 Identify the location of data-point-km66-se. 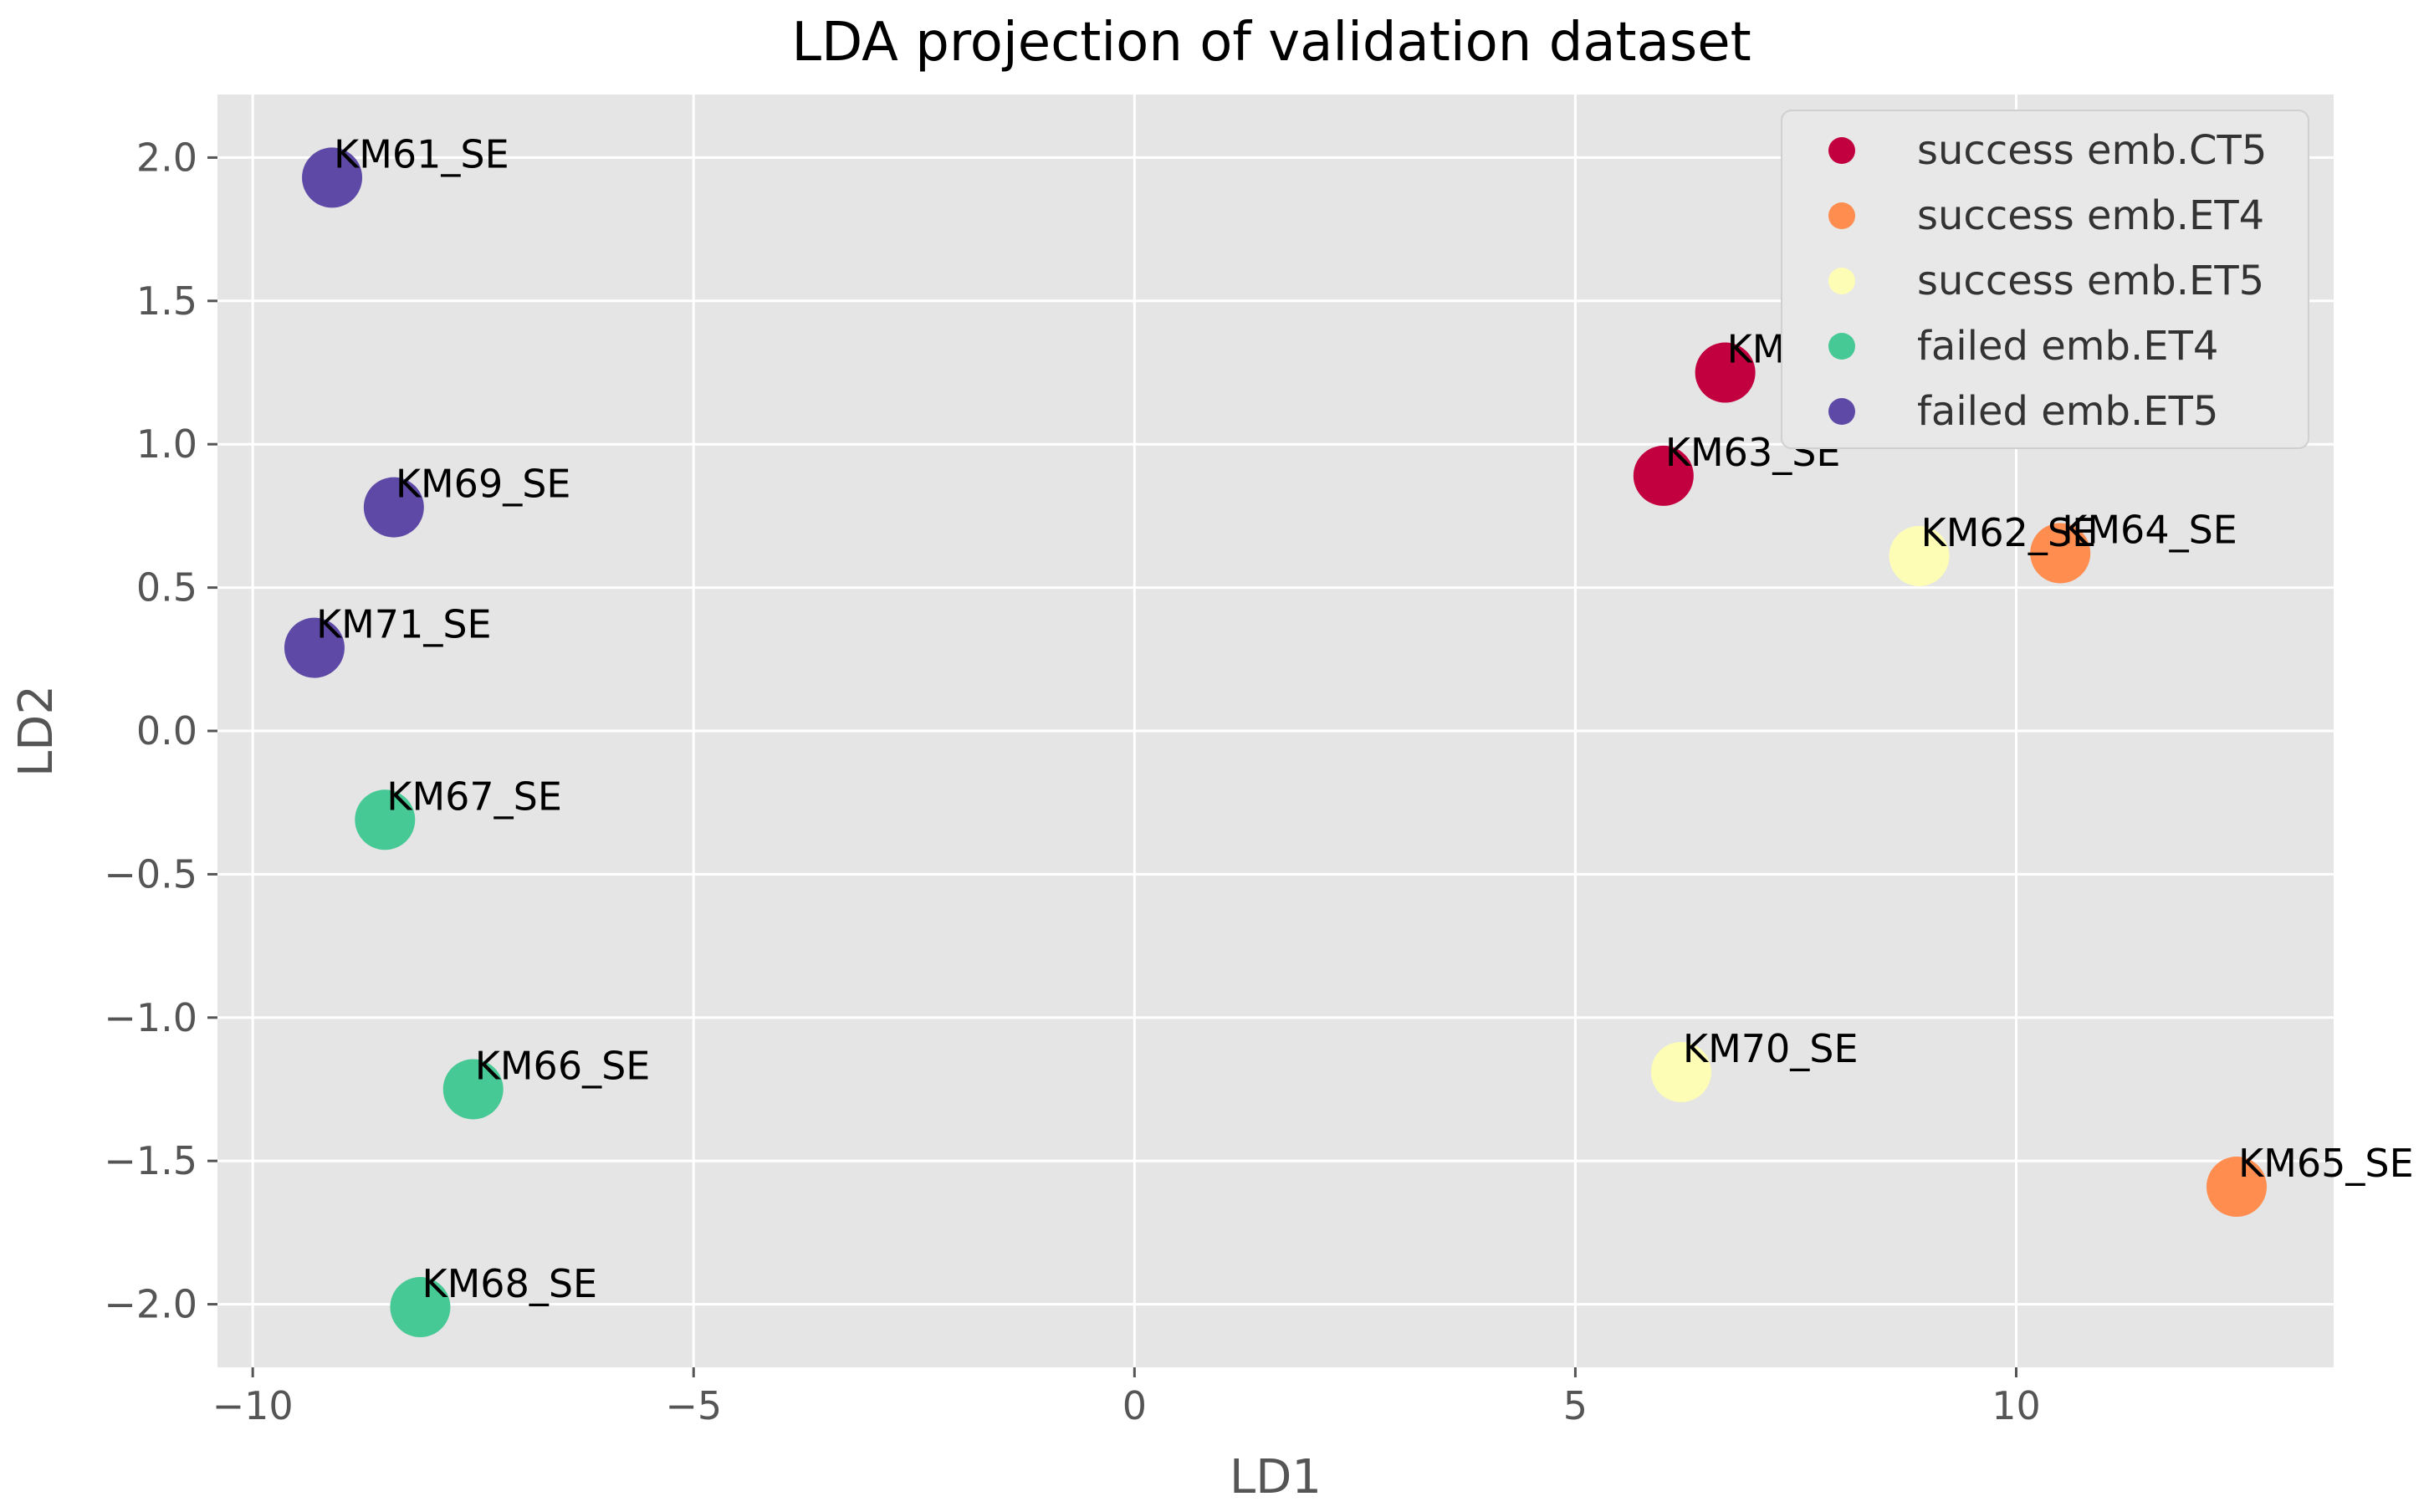
(473, 1089).